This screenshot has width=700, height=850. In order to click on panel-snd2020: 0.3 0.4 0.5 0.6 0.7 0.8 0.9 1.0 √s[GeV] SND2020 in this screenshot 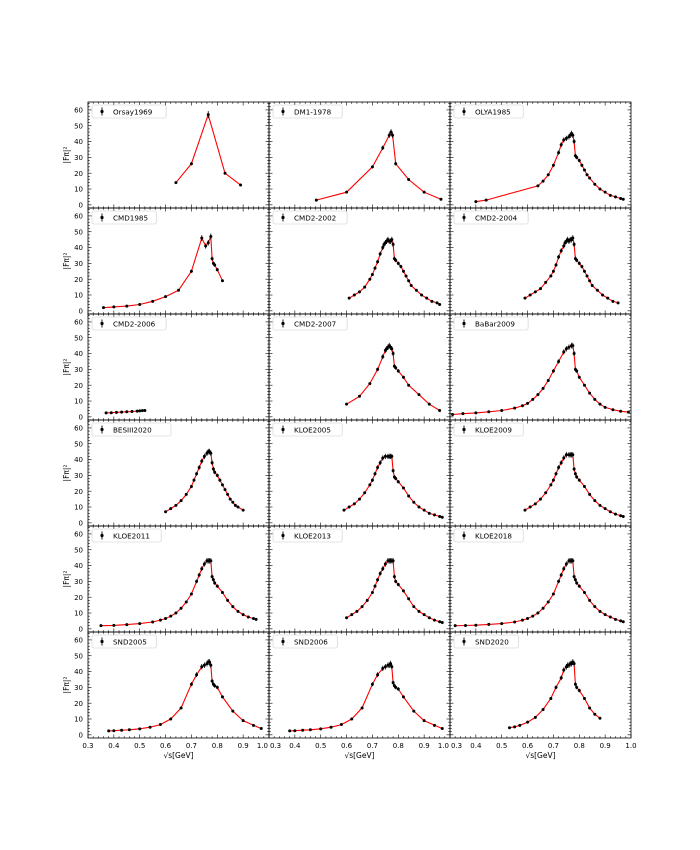, I will do `click(543, 695)`.